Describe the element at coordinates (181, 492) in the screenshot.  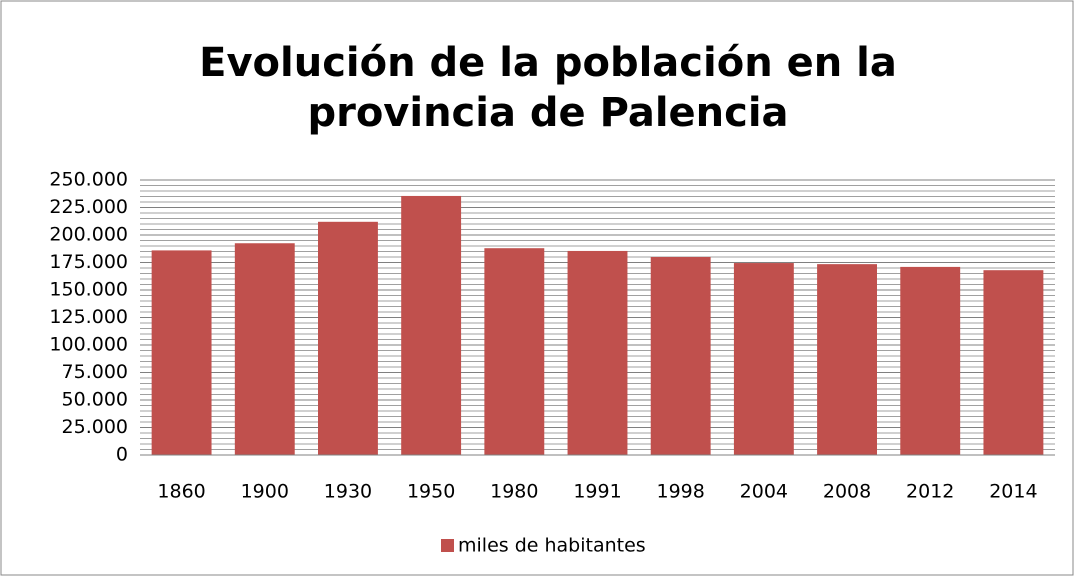
I see `x-tick-label: 1860` at that location.